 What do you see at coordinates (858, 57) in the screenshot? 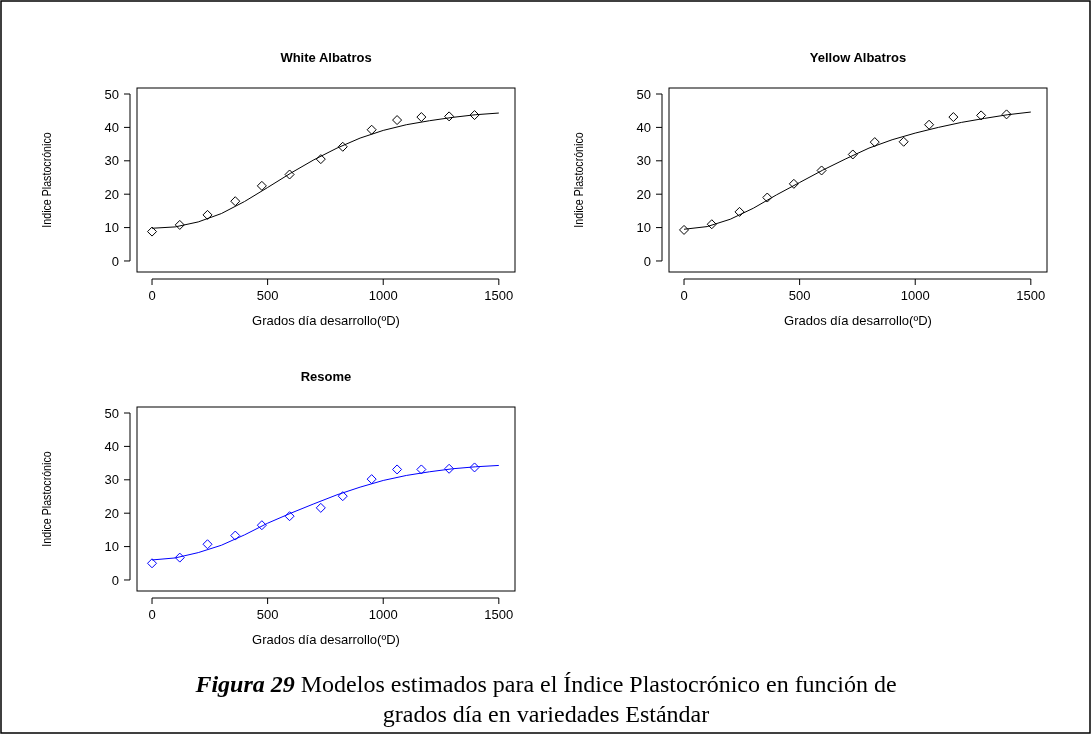
I see `chart-title: Yellow Albatros` at bounding box center [858, 57].